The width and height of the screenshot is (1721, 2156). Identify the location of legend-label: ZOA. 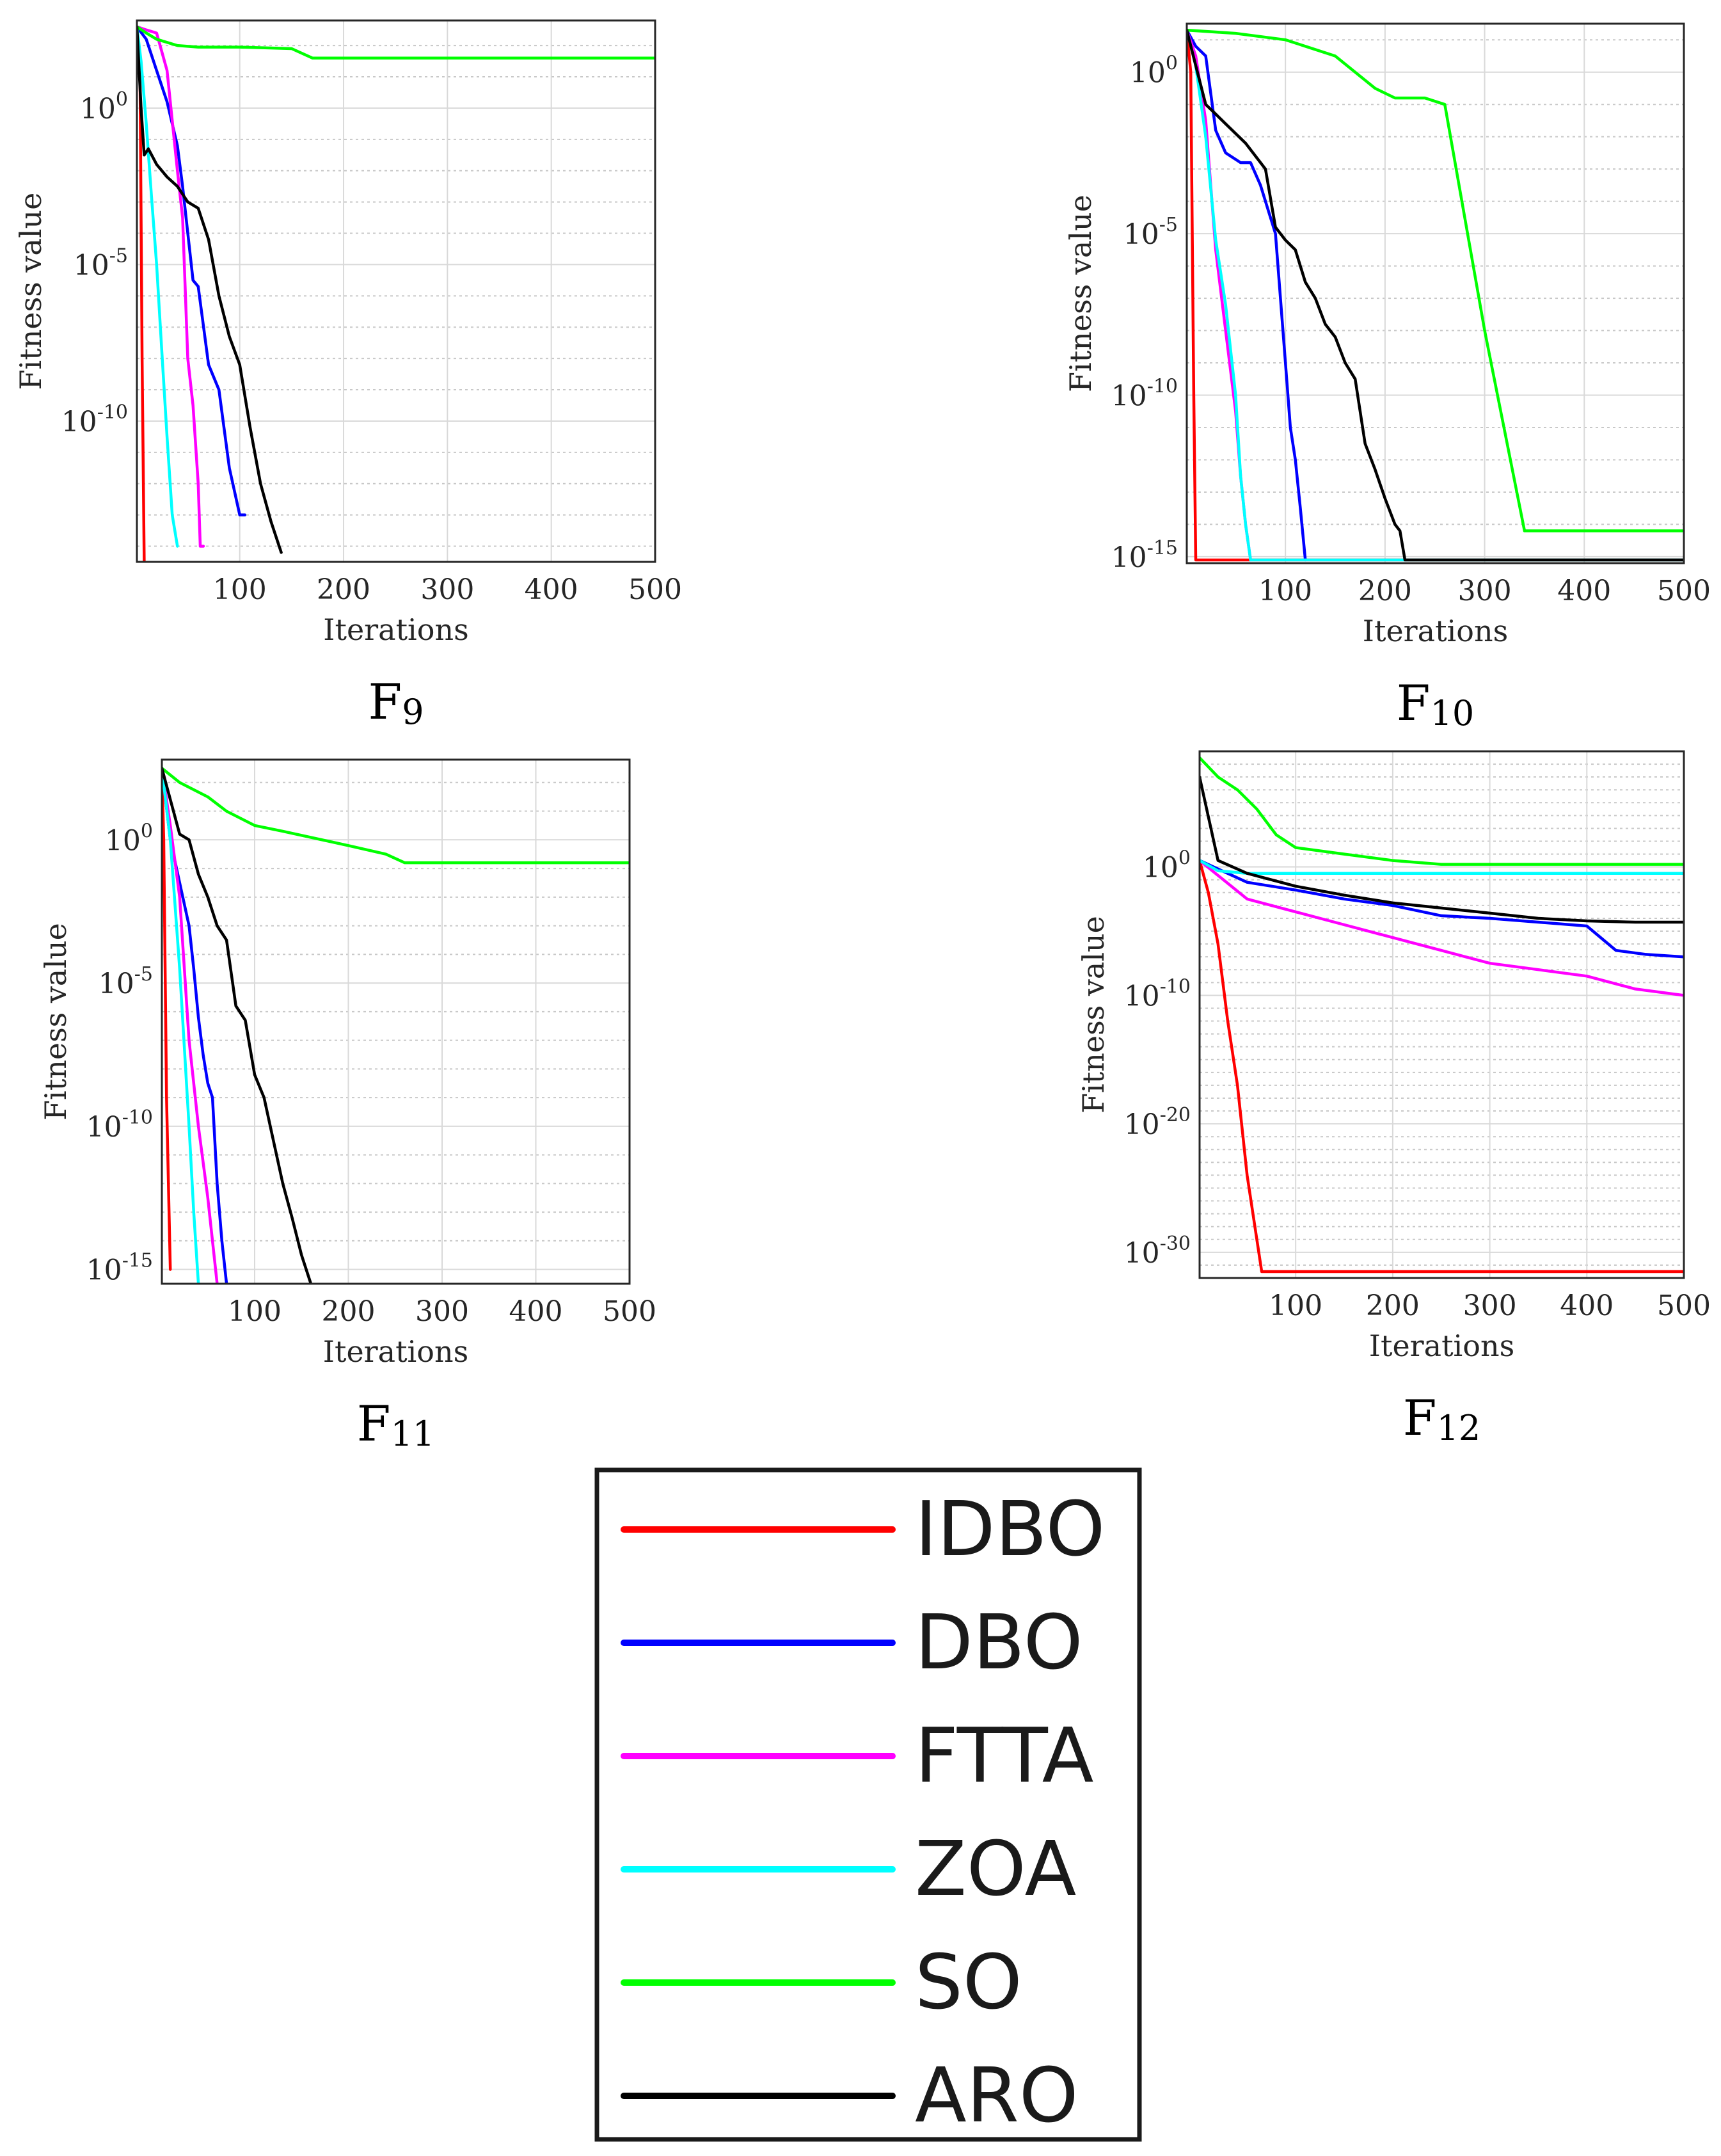
(995, 1869).